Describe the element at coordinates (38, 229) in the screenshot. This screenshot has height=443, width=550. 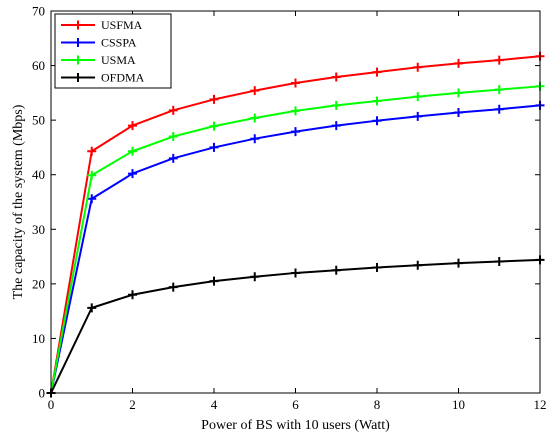
I see `y-tick-label: 30` at that location.